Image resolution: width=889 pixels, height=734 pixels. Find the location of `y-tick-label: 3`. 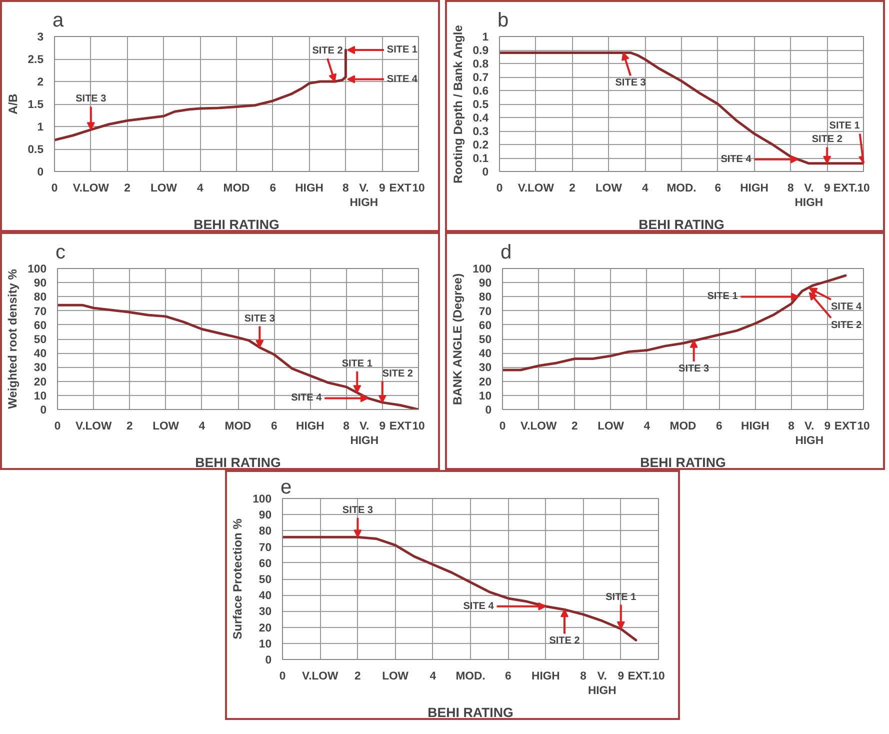

y-tick-label: 3 is located at coordinates (40, 38).